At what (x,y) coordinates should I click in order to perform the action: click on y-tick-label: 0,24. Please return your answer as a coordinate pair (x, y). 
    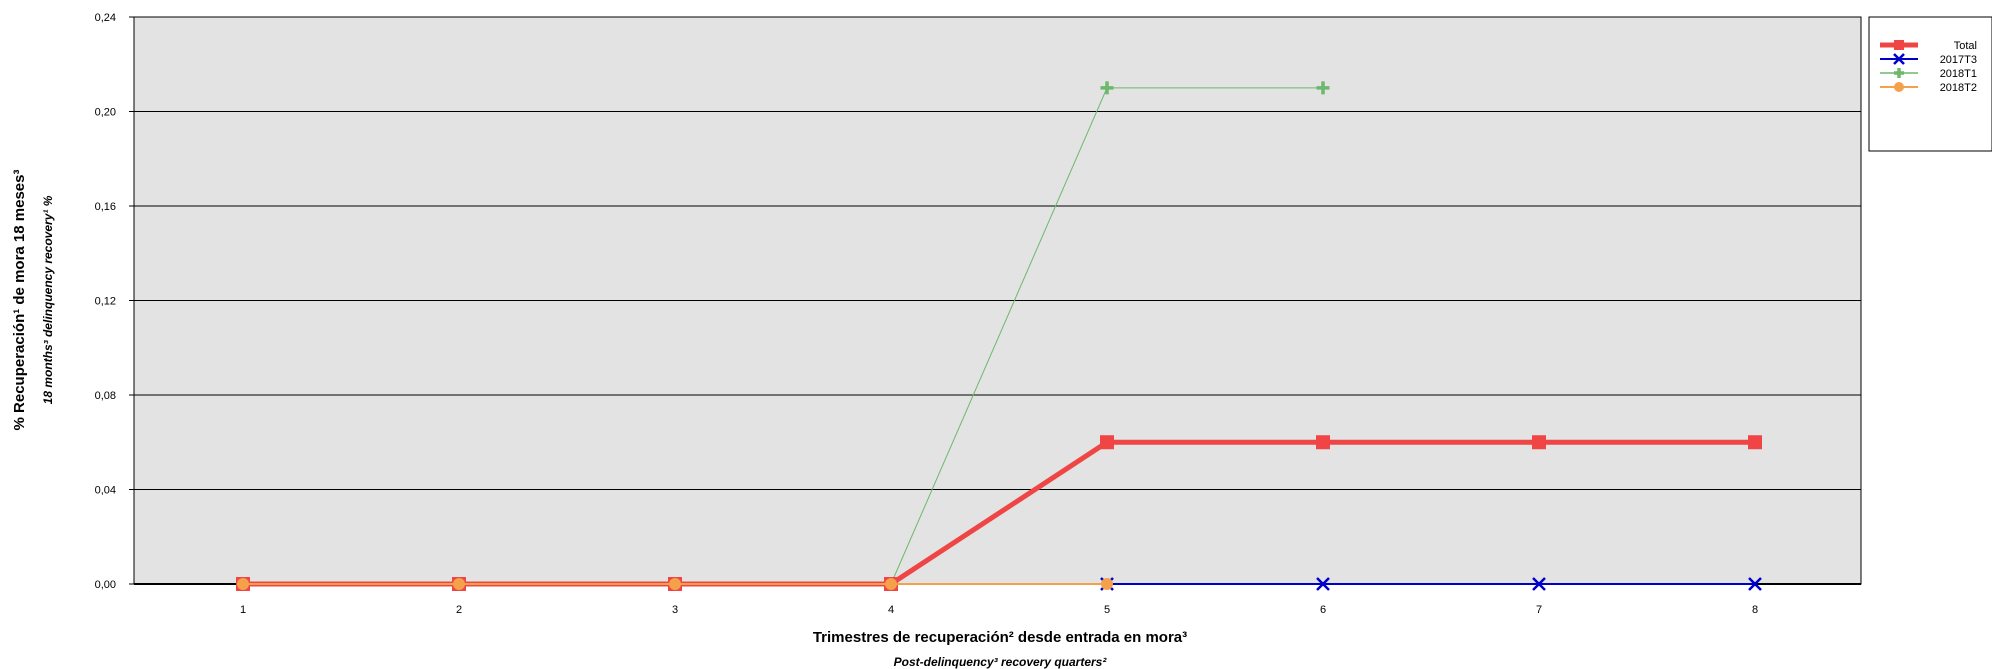
    Looking at the image, I should click on (105, 18).